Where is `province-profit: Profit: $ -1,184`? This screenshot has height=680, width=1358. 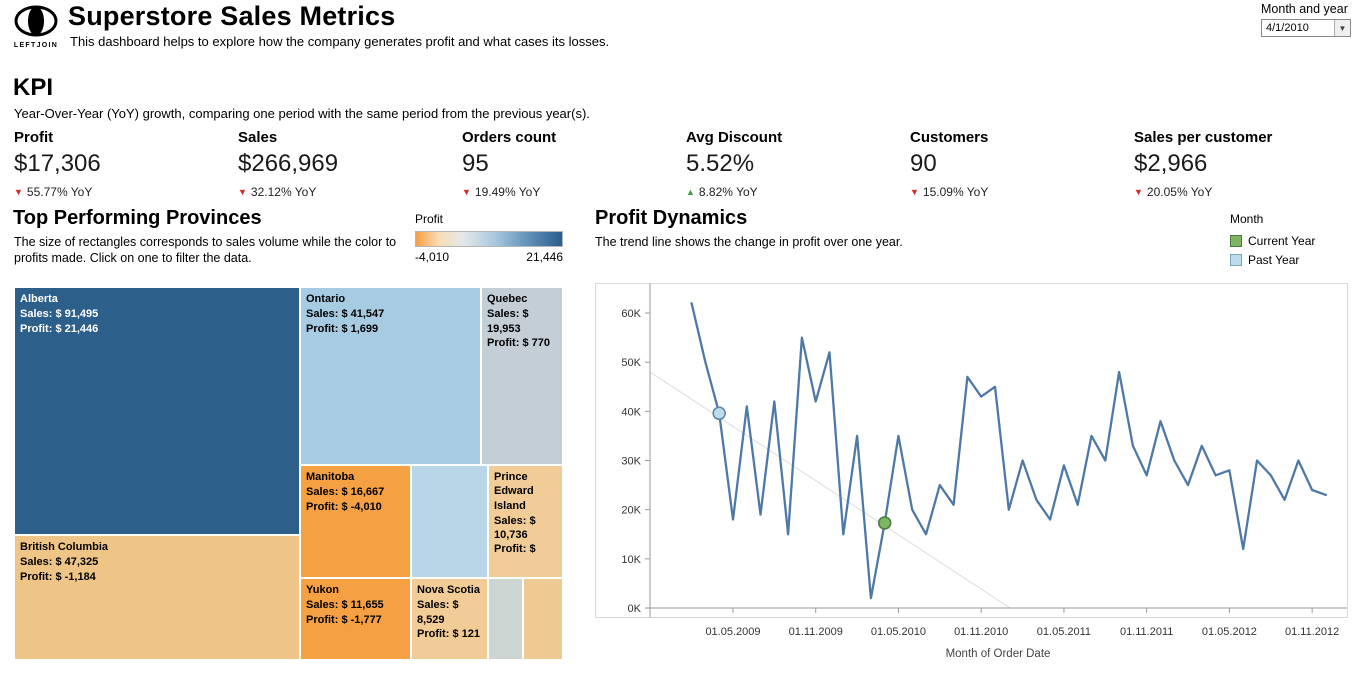
province-profit: Profit: $ -1,184 is located at coordinates (58, 576).